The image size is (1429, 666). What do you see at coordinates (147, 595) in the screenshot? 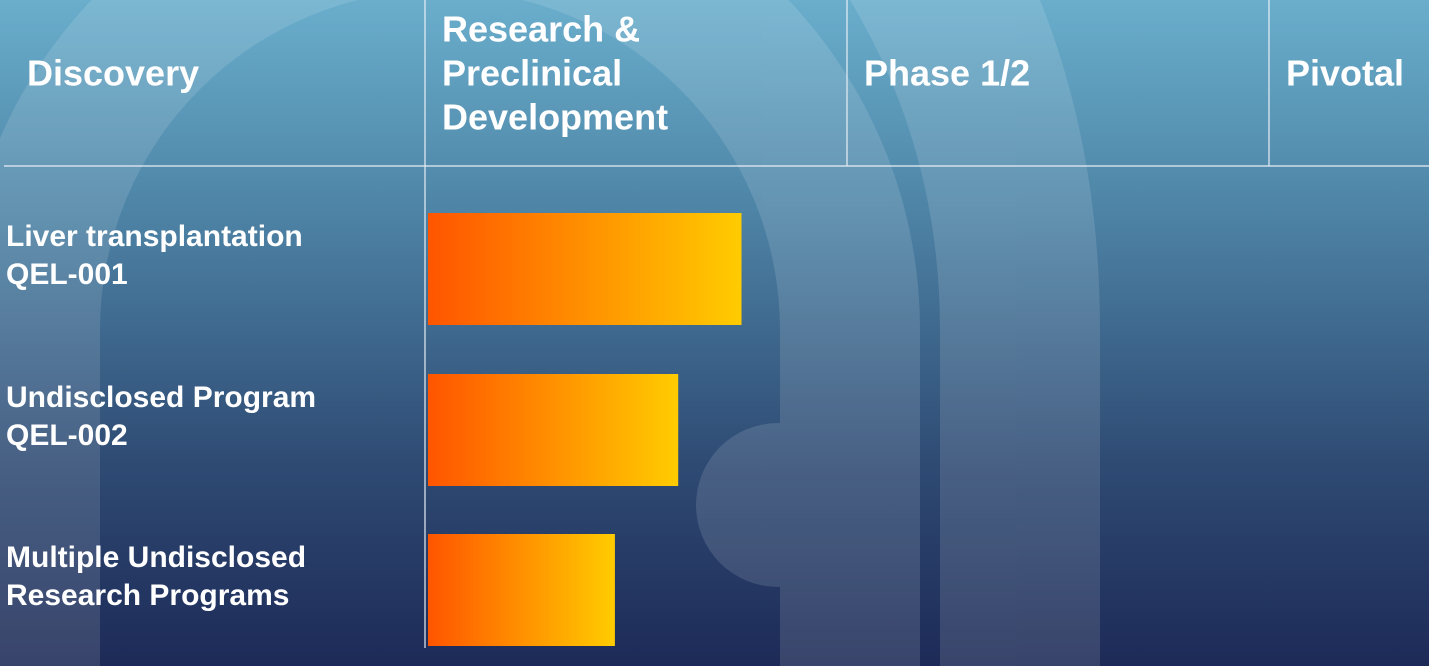
I see `row-label: Research Programs` at bounding box center [147, 595].